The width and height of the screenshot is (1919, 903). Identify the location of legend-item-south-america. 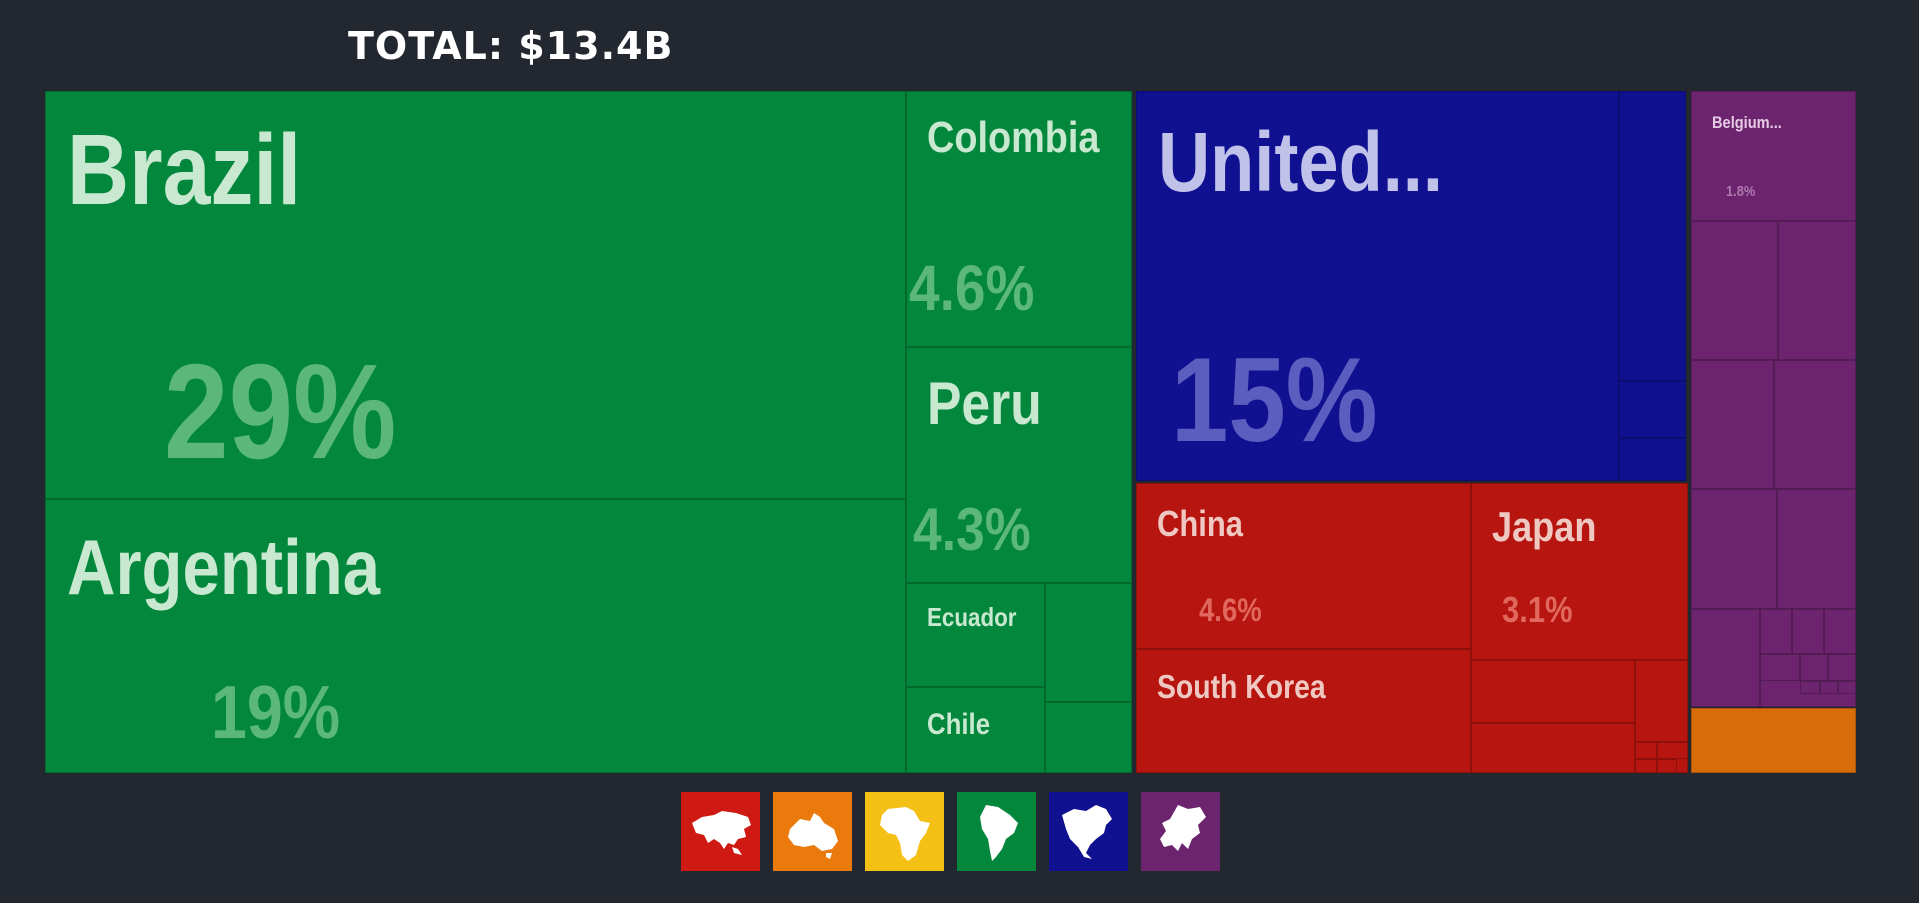
(996, 831).